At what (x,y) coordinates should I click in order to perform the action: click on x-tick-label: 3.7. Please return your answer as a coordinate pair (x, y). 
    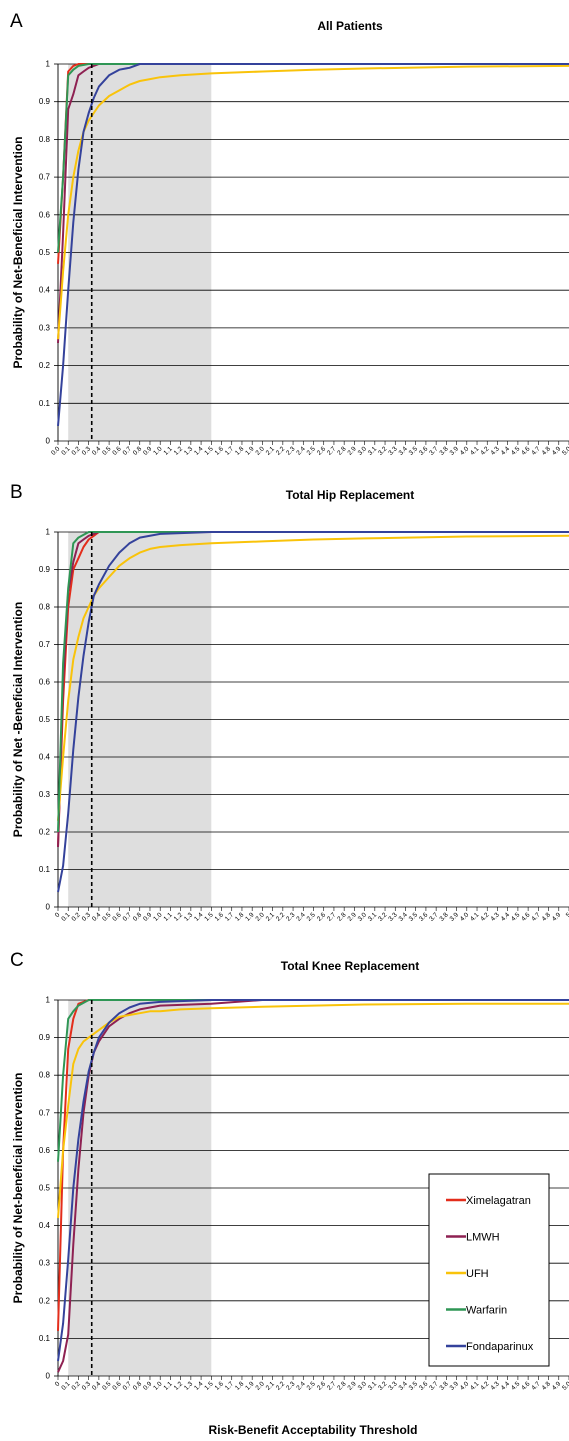
    Looking at the image, I should click on (434, 1386).